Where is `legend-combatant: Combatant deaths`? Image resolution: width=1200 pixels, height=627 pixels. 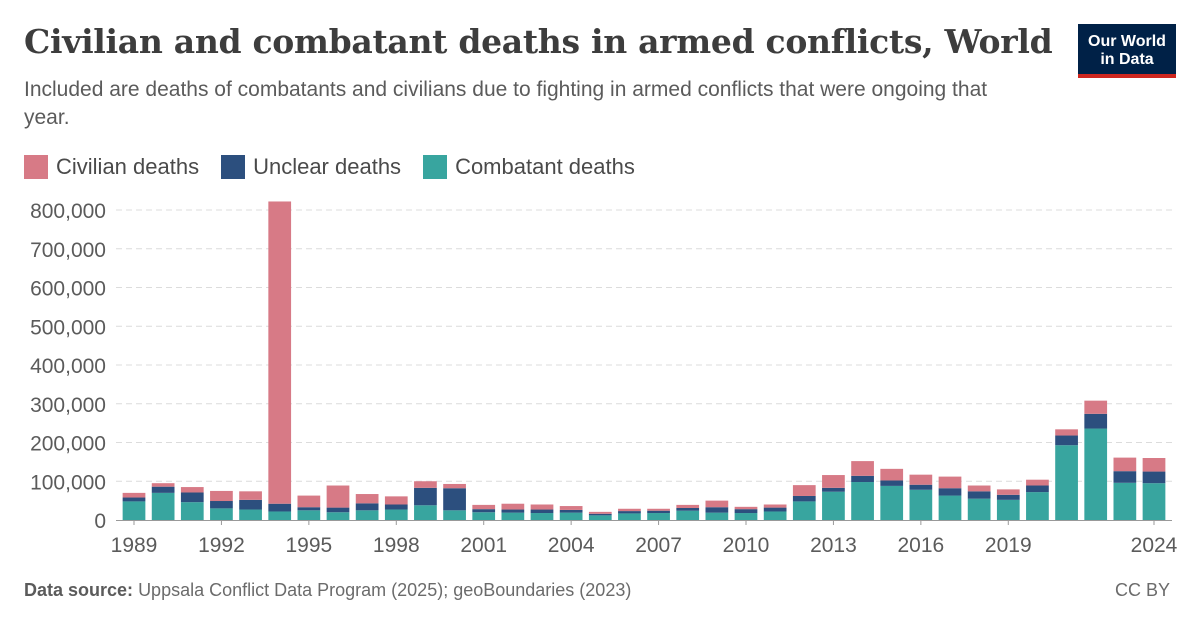
legend-combatant: Combatant deaths is located at coordinates (529, 167).